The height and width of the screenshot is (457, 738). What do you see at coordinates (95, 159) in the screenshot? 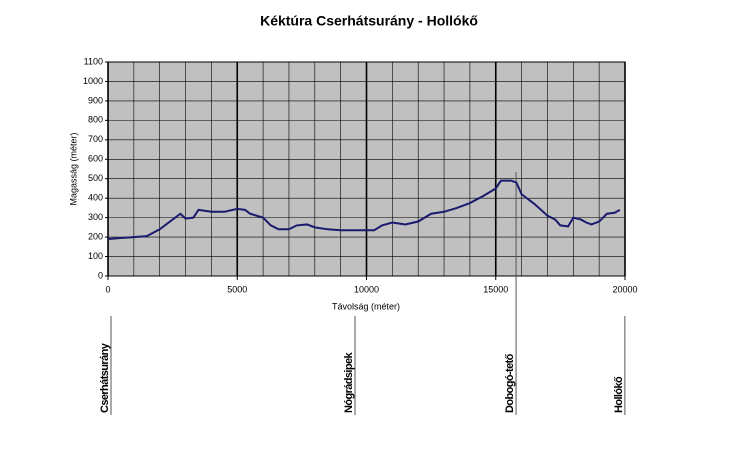
I see `y-tick-label: 600` at bounding box center [95, 159].